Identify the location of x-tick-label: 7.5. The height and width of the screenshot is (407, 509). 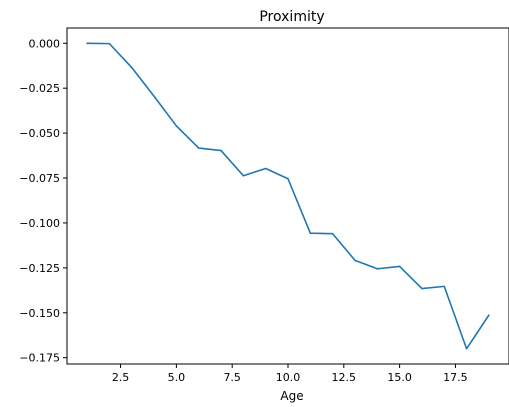
(232, 377).